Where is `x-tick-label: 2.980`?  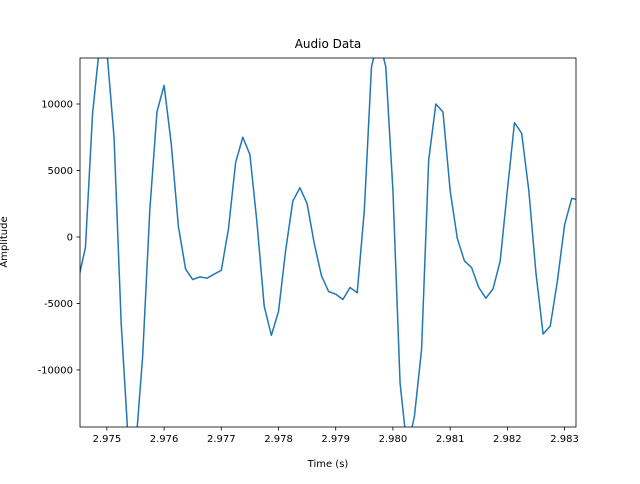 x-tick-label: 2.980 is located at coordinates (393, 439).